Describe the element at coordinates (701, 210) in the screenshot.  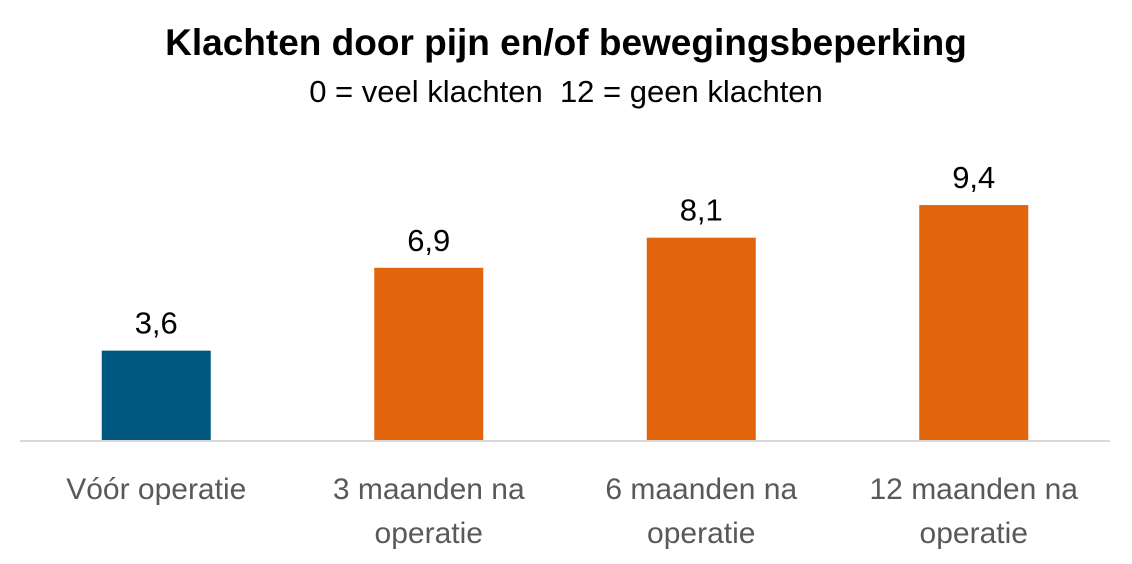
I see `data-label-3: 8,1` at that location.